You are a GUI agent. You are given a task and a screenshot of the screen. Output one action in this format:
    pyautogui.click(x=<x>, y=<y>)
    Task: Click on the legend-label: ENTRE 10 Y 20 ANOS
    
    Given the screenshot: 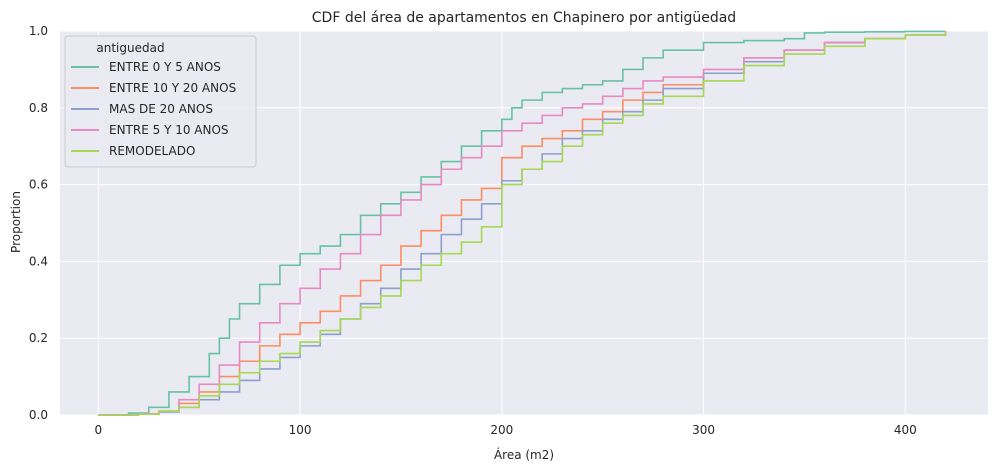 What is the action you would take?
    pyautogui.click(x=172, y=88)
    